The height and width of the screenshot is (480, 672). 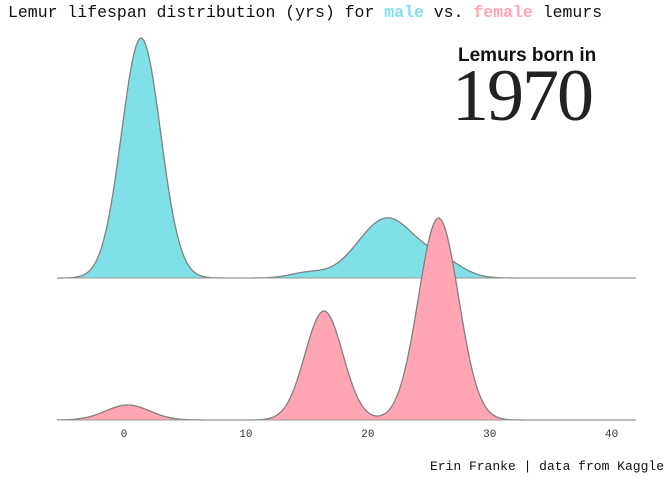 What do you see at coordinates (503, 12) in the screenshot?
I see `title-female-word: female` at bounding box center [503, 12].